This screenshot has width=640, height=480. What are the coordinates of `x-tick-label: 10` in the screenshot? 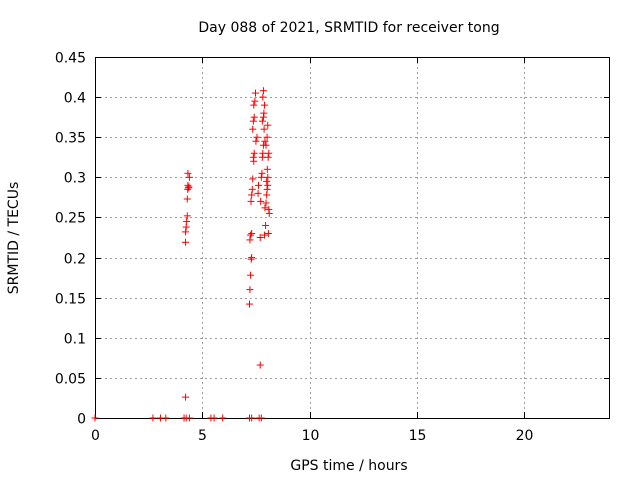 It's located at (311, 436).